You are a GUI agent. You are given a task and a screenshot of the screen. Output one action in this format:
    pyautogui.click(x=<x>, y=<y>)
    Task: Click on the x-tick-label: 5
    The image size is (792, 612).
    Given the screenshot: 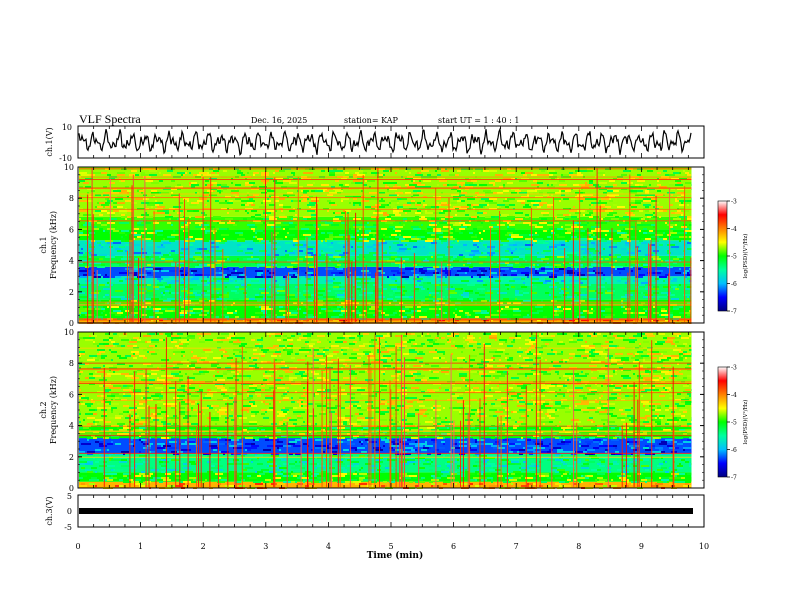 What is the action you would take?
    pyautogui.click(x=390, y=546)
    